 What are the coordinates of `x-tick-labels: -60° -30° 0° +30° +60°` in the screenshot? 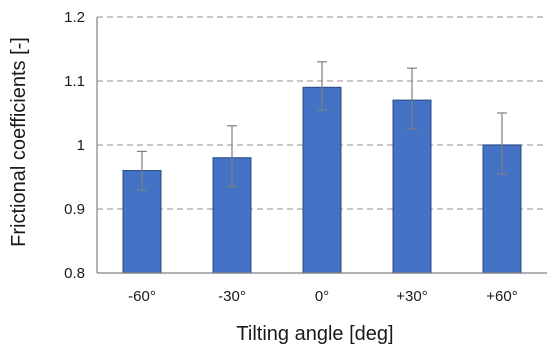 It's located at (323, 296).